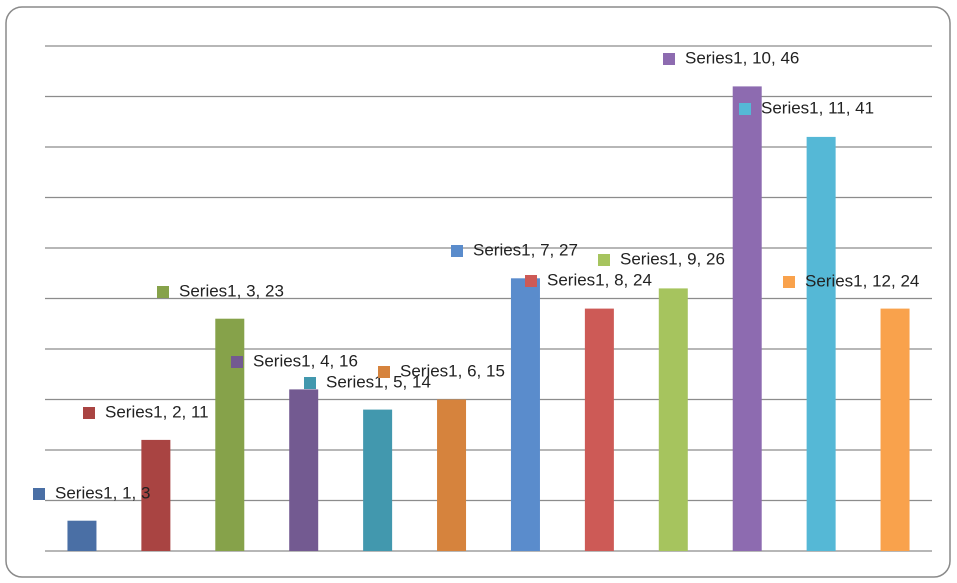 The image size is (957, 583). Describe the element at coordinates (599, 279) in the screenshot. I see `data-label: Series1, 8, 24` at that location.